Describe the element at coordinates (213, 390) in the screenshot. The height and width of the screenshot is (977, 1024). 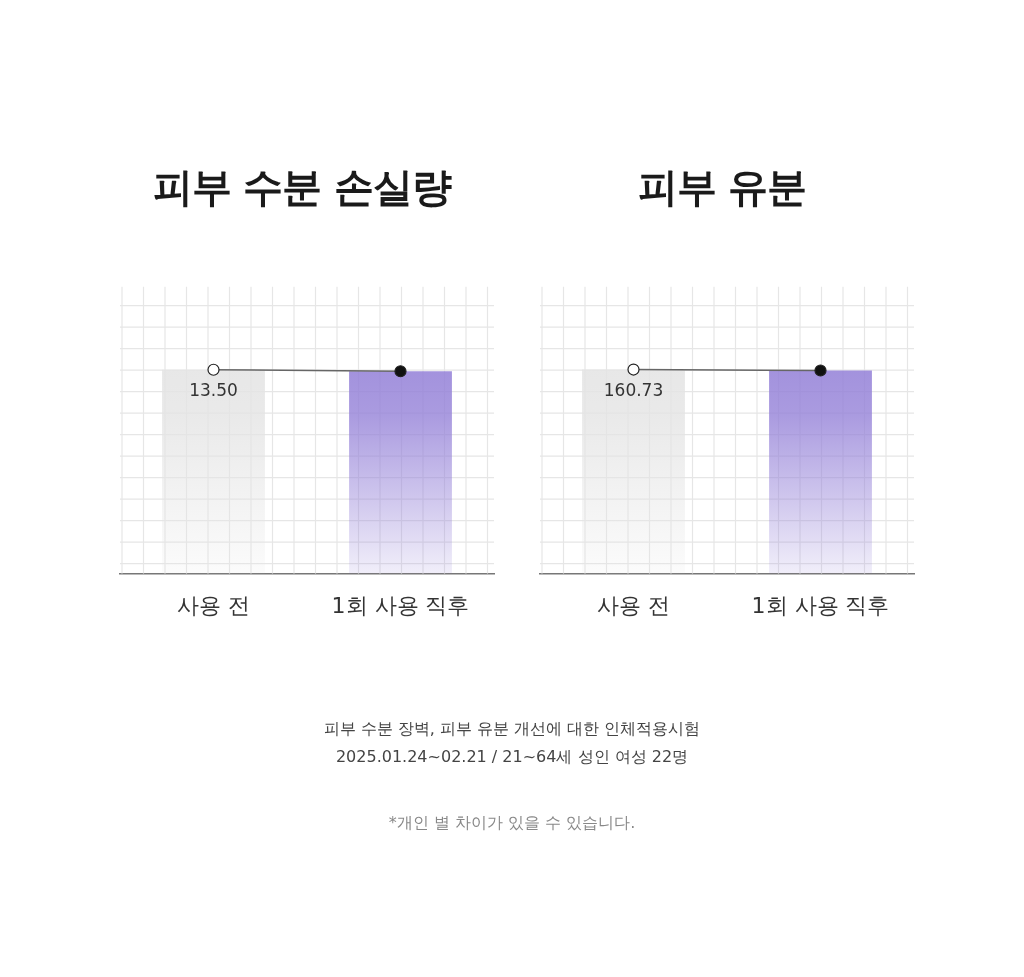
I see `data-label: 13.50` at that location.